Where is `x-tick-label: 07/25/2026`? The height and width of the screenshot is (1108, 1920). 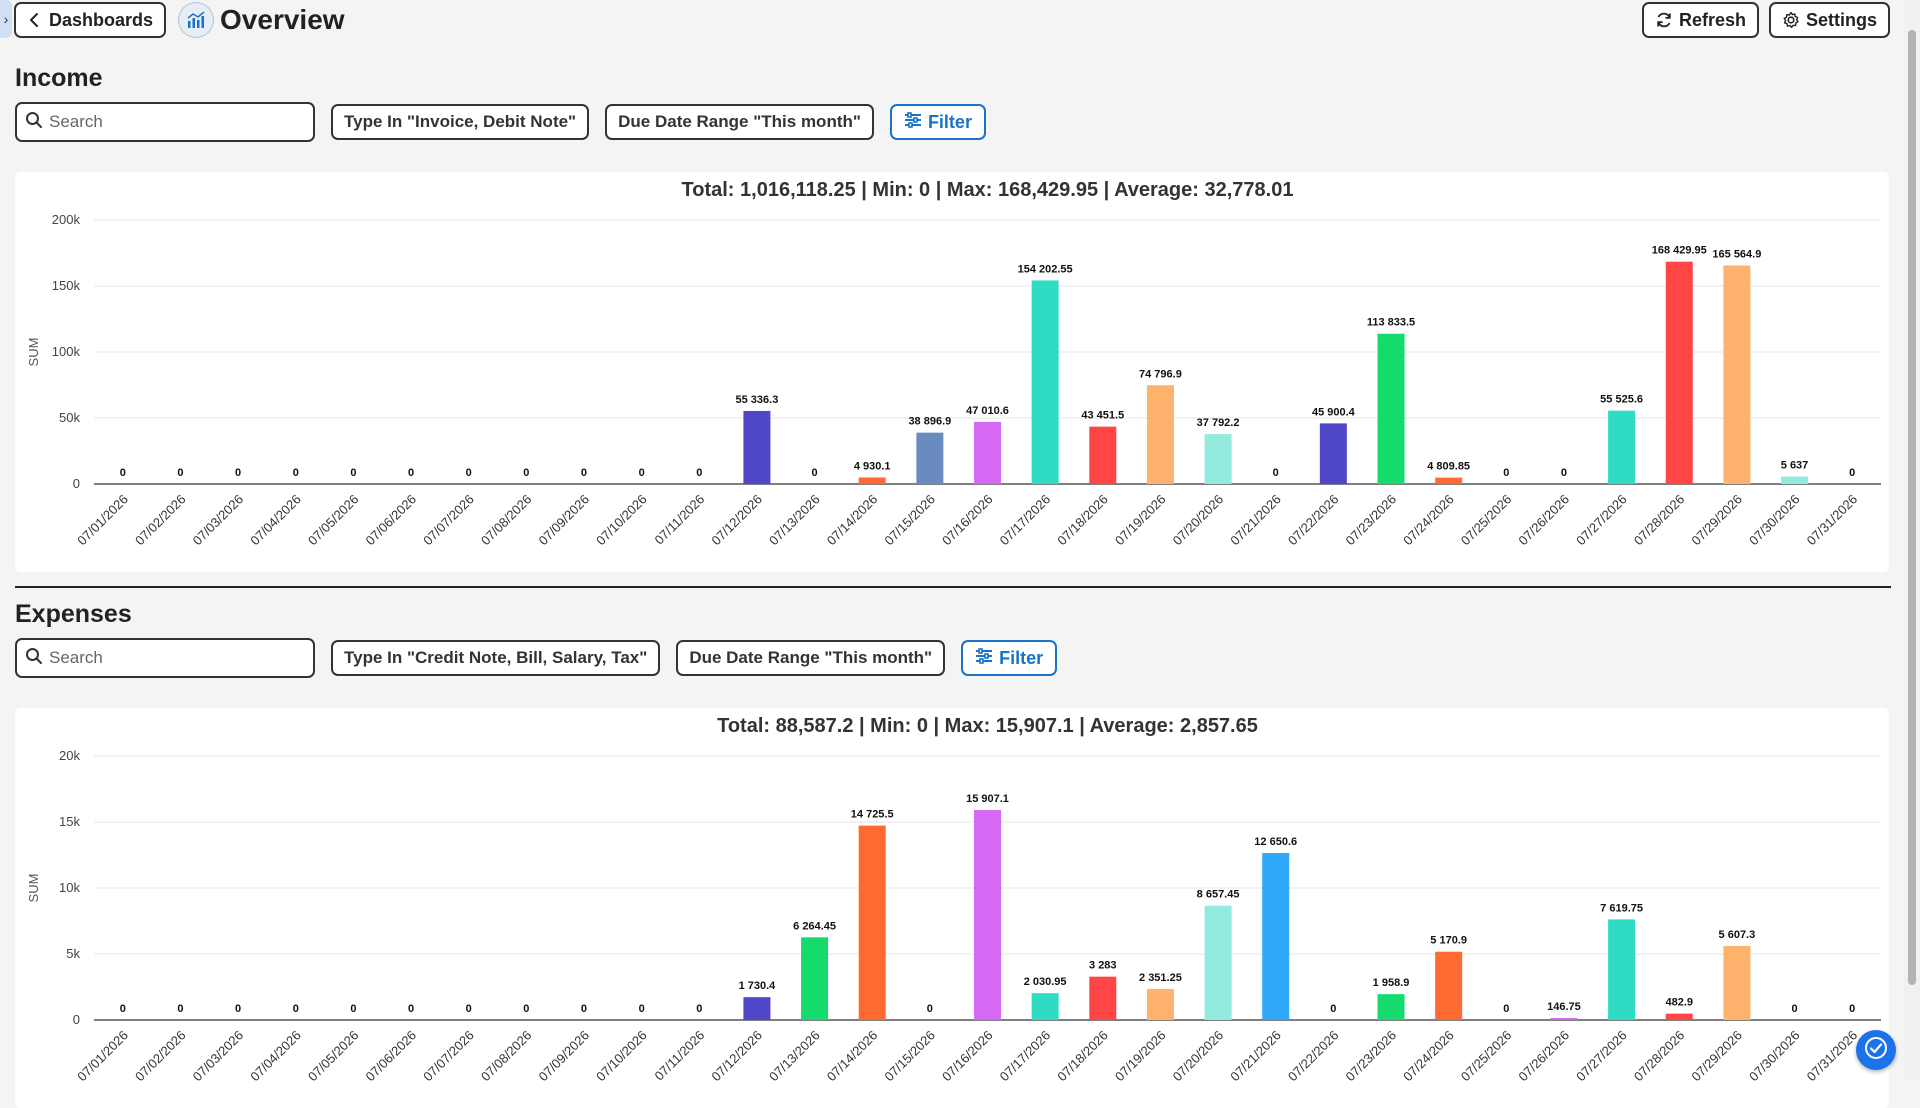 x-tick-label: 07/25/2026 is located at coordinates (1486, 520).